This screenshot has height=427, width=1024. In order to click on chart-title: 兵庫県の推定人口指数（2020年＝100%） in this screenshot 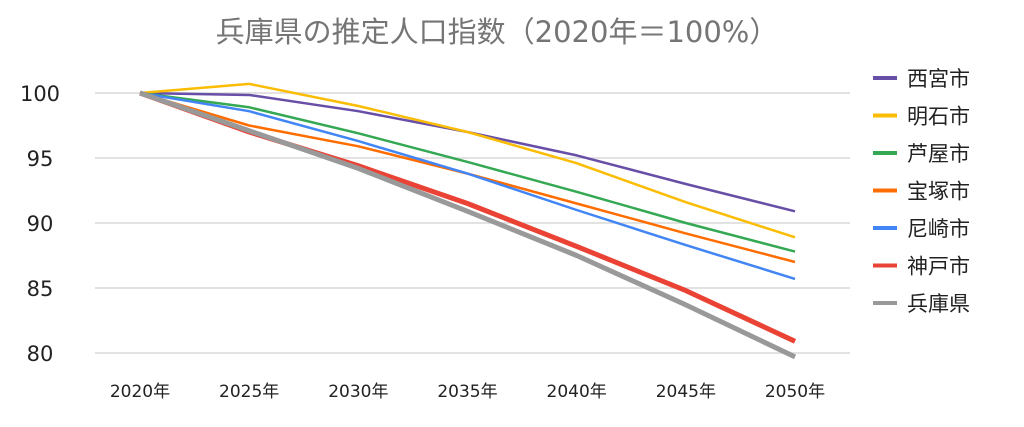, I will do `click(497, 32)`.